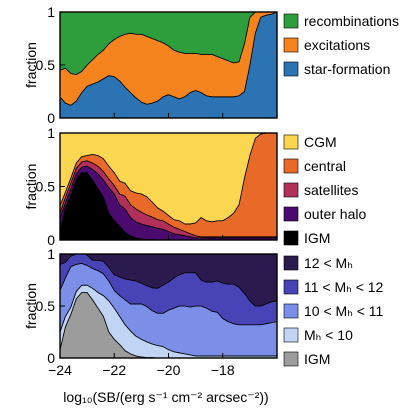 This screenshot has width=408, height=419. I want to click on x-tick-label: −24, so click(60, 370).